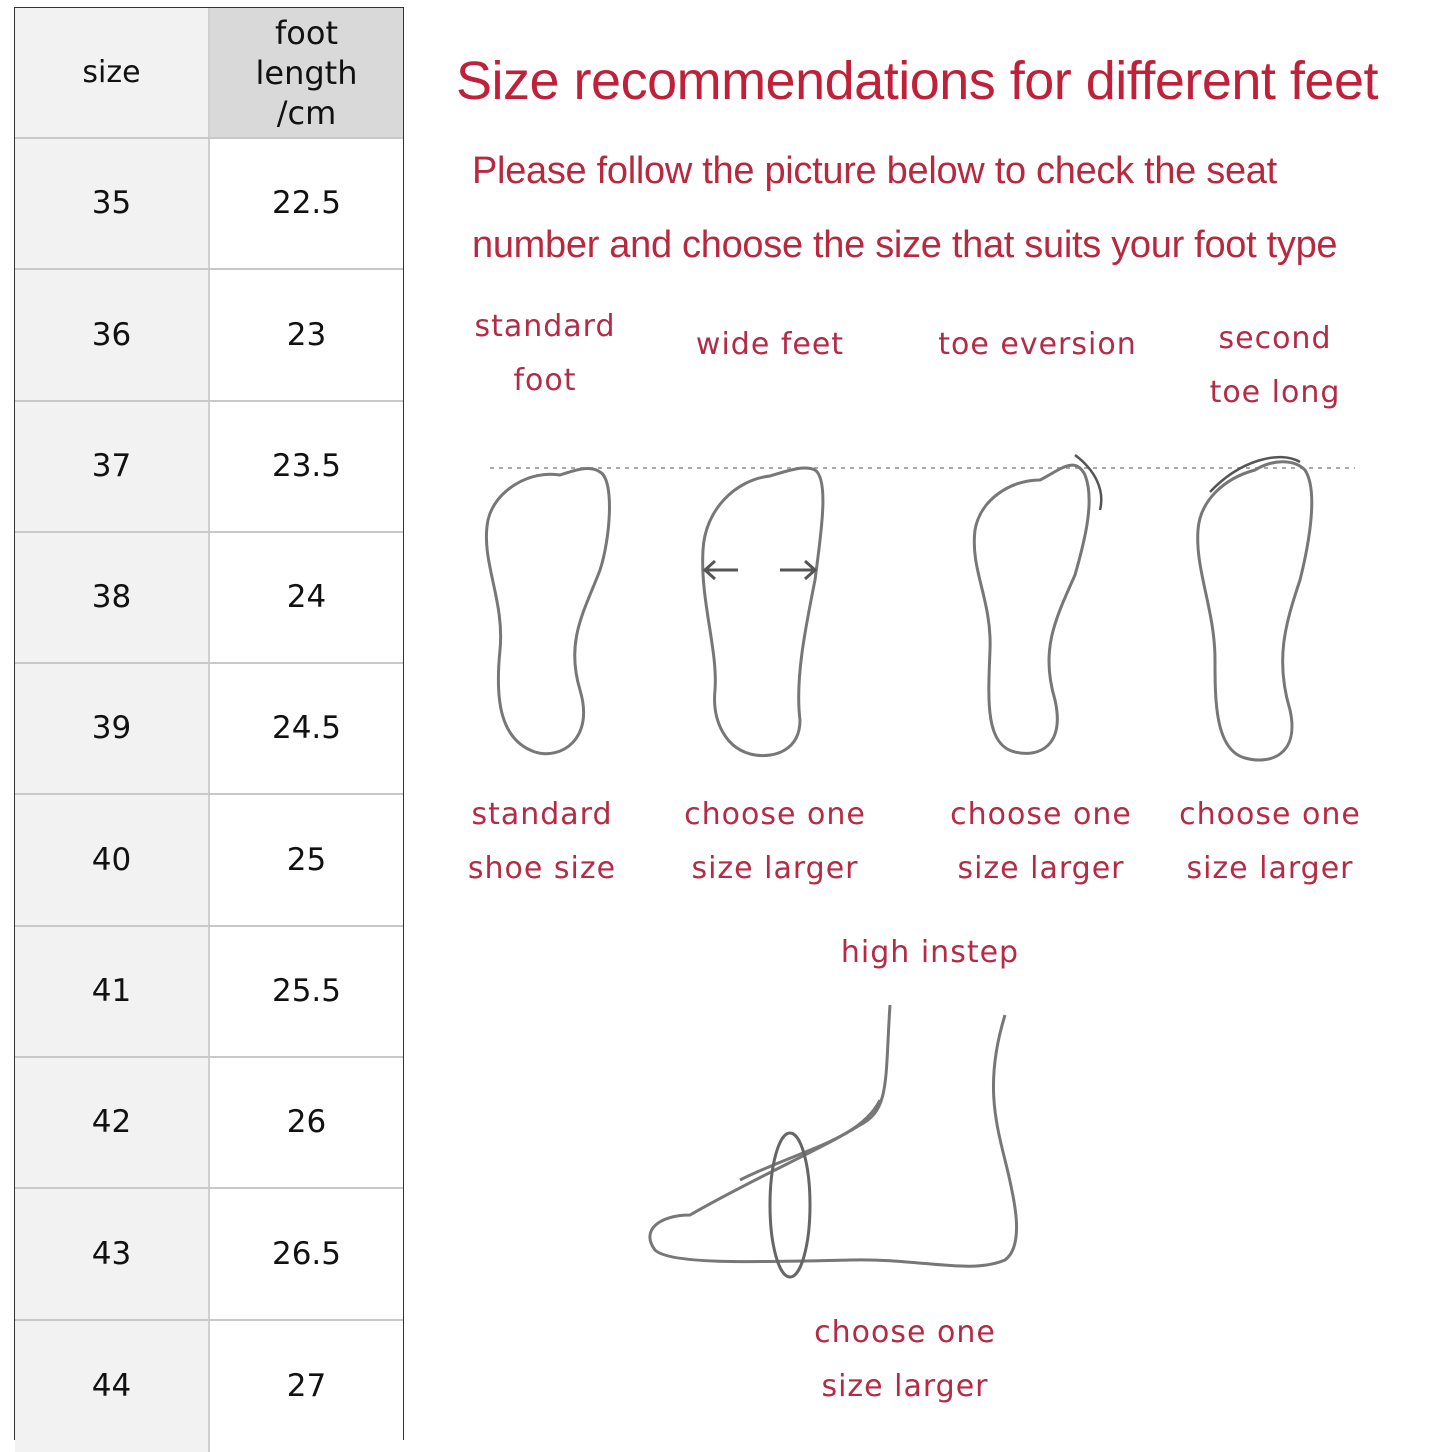 This screenshot has height=1452, width=1447. Describe the element at coordinates (306, 72) in the screenshot. I see `header-foot-length: foot length /cm` at that location.